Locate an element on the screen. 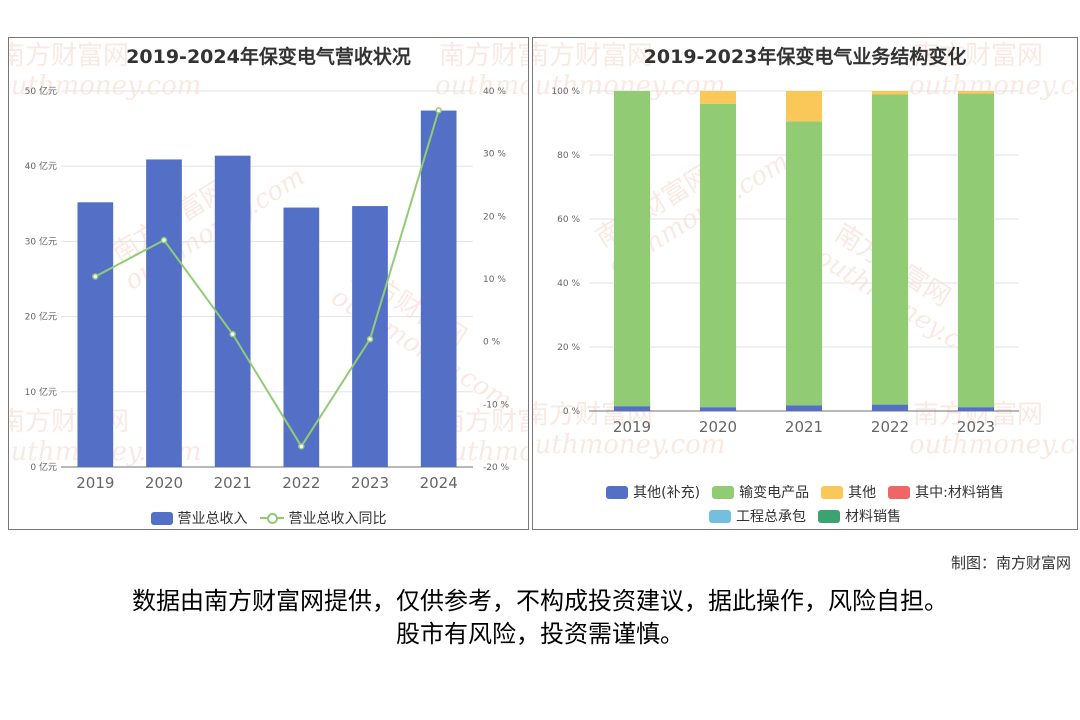 The image size is (1080, 720). x-tick-label: 2020 is located at coordinates (718, 427).